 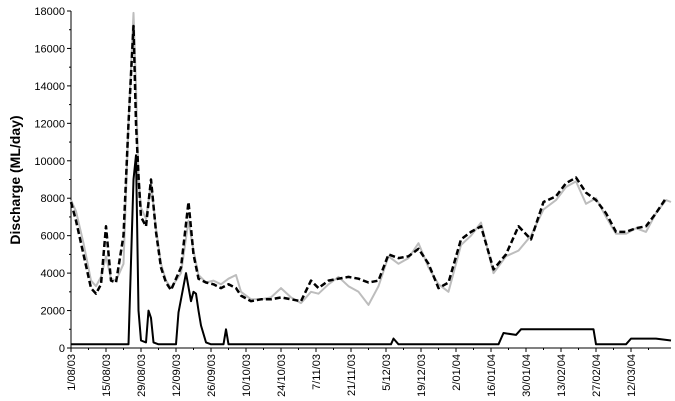 What do you see at coordinates (53, 199) in the screenshot?
I see `y-tick-label: 8000` at bounding box center [53, 199].